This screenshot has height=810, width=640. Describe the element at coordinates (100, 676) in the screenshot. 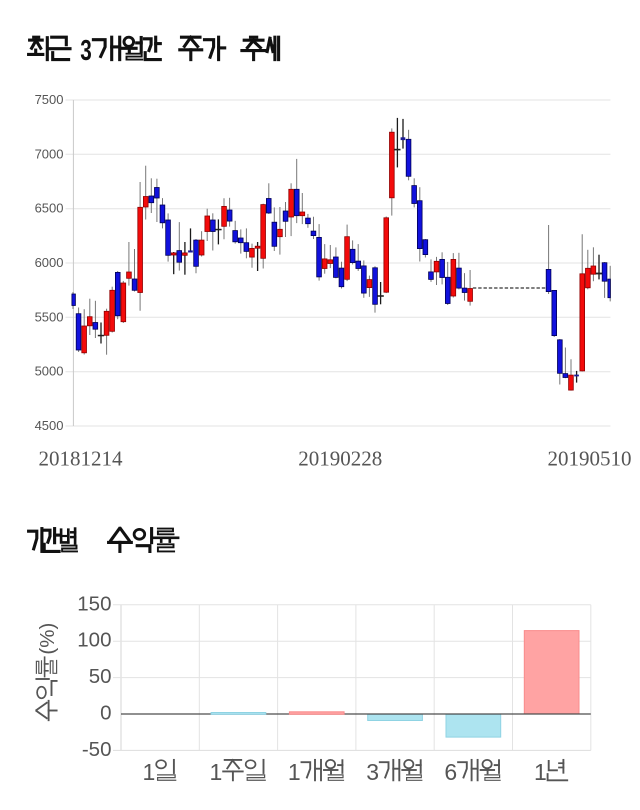

I see `svg-text: 50` at that location.